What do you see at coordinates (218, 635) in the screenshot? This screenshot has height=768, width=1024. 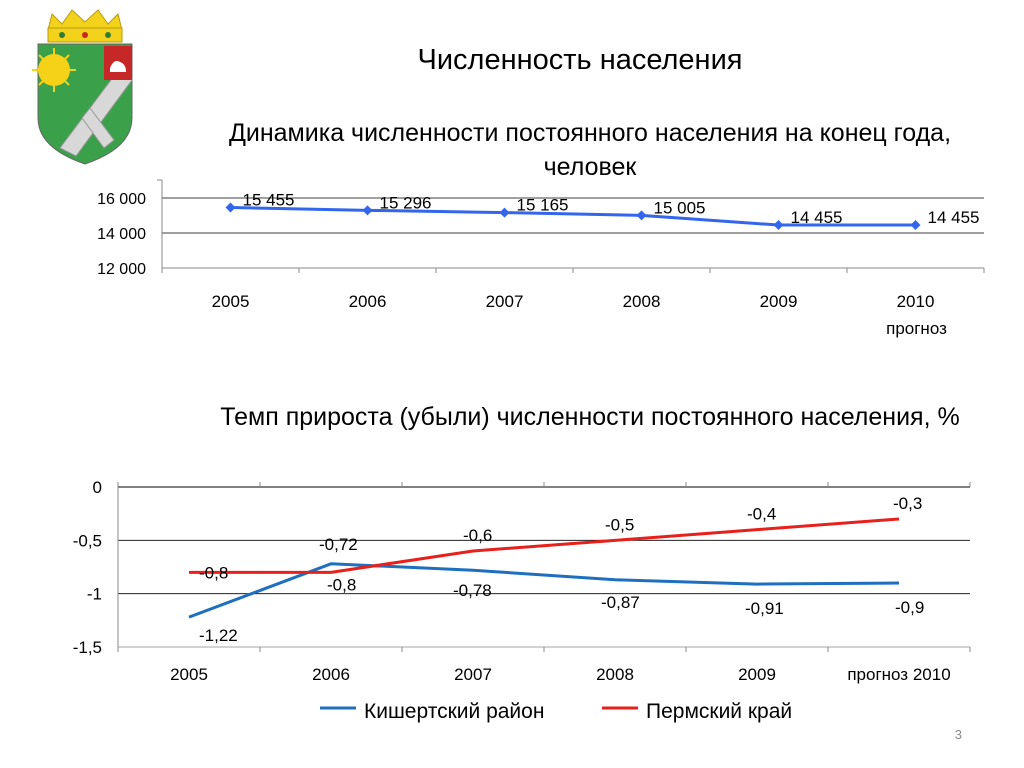 I see `district-data-label: -1,22` at bounding box center [218, 635].